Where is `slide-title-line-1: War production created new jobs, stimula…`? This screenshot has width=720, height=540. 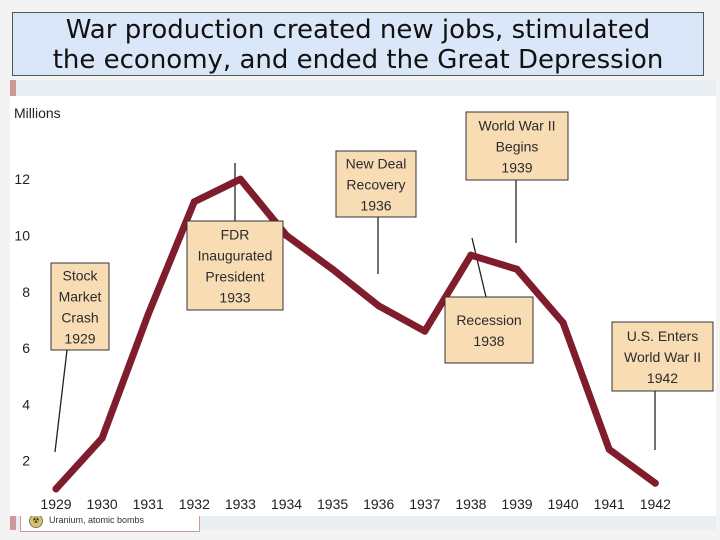
slide-title-line-1: War production created new jobs, stimula… is located at coordinates (358, 30).